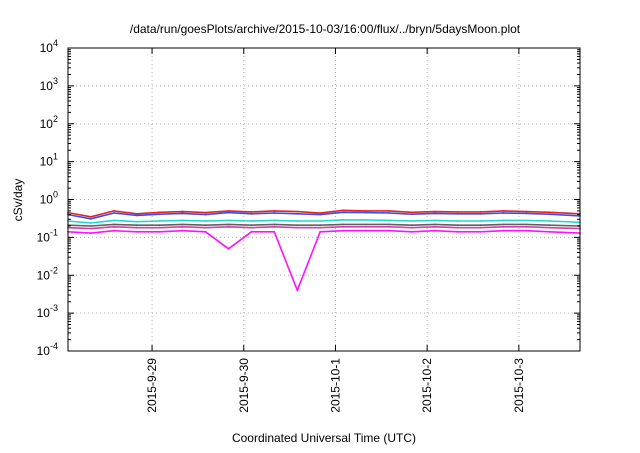 This screenshot has width=640, height=453. Describe the element at coordinates (47, 349) in the screenshot. I see `y-tick-label: 10⁻⁴` at that location.